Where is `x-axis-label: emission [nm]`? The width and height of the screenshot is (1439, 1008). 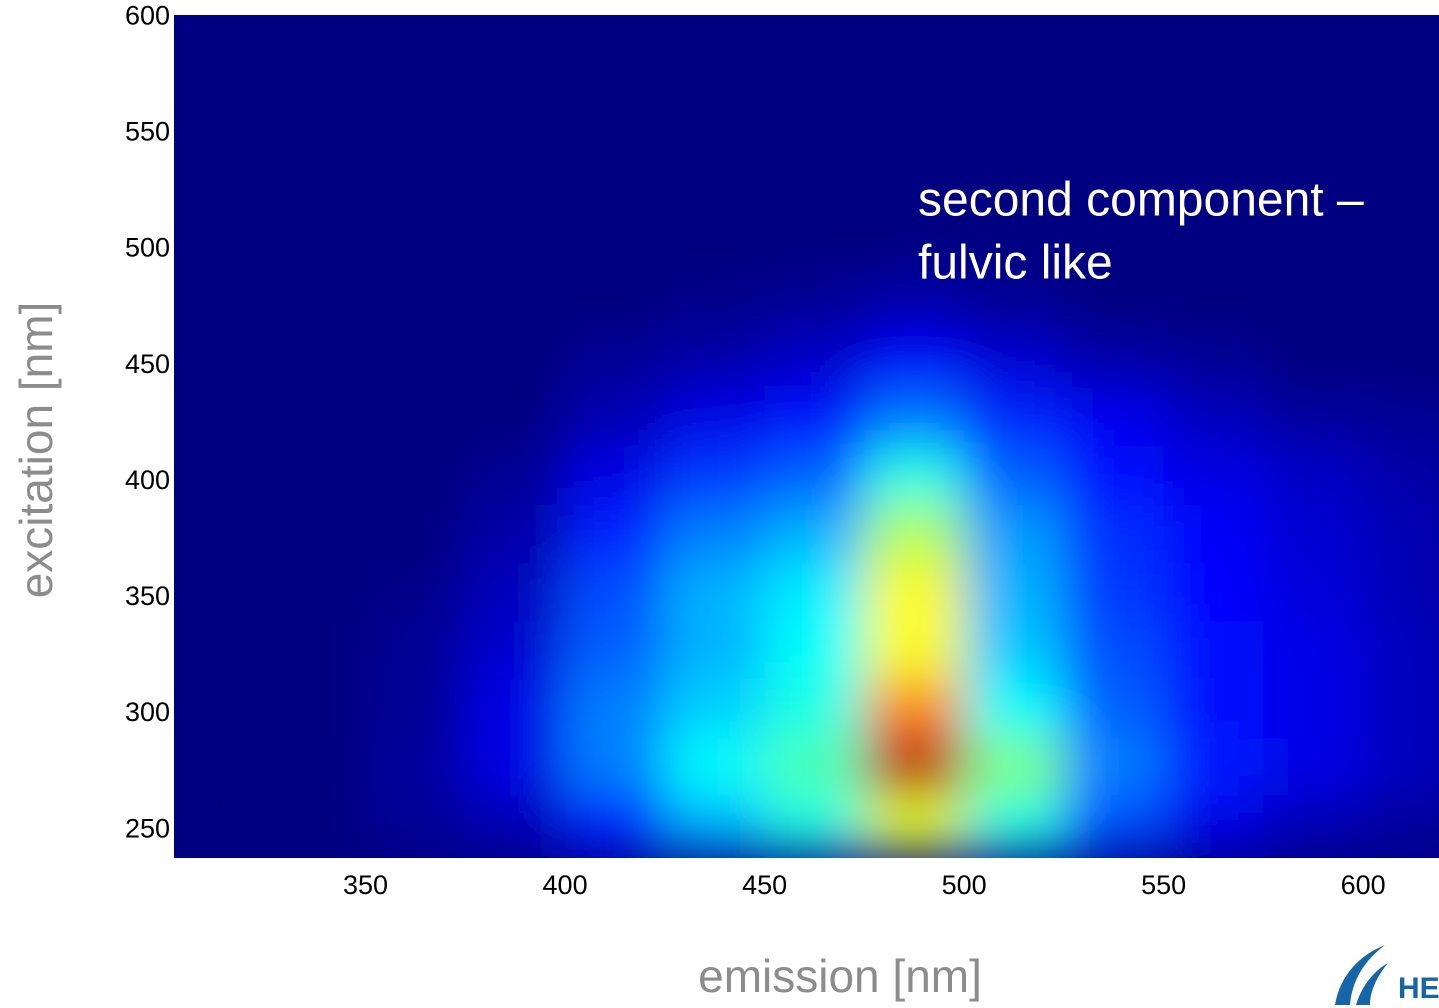 x-axis-label: emission [nm] is located at coordinates (840, 976).